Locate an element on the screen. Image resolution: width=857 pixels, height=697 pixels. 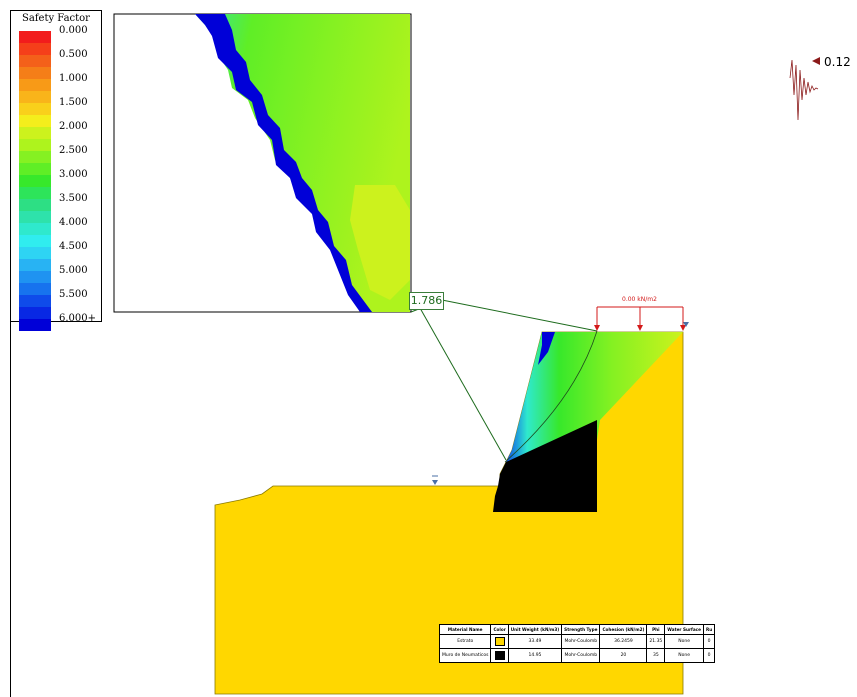
seismic-coefficient-label: 0.12 is located at coordinates (837, 62).